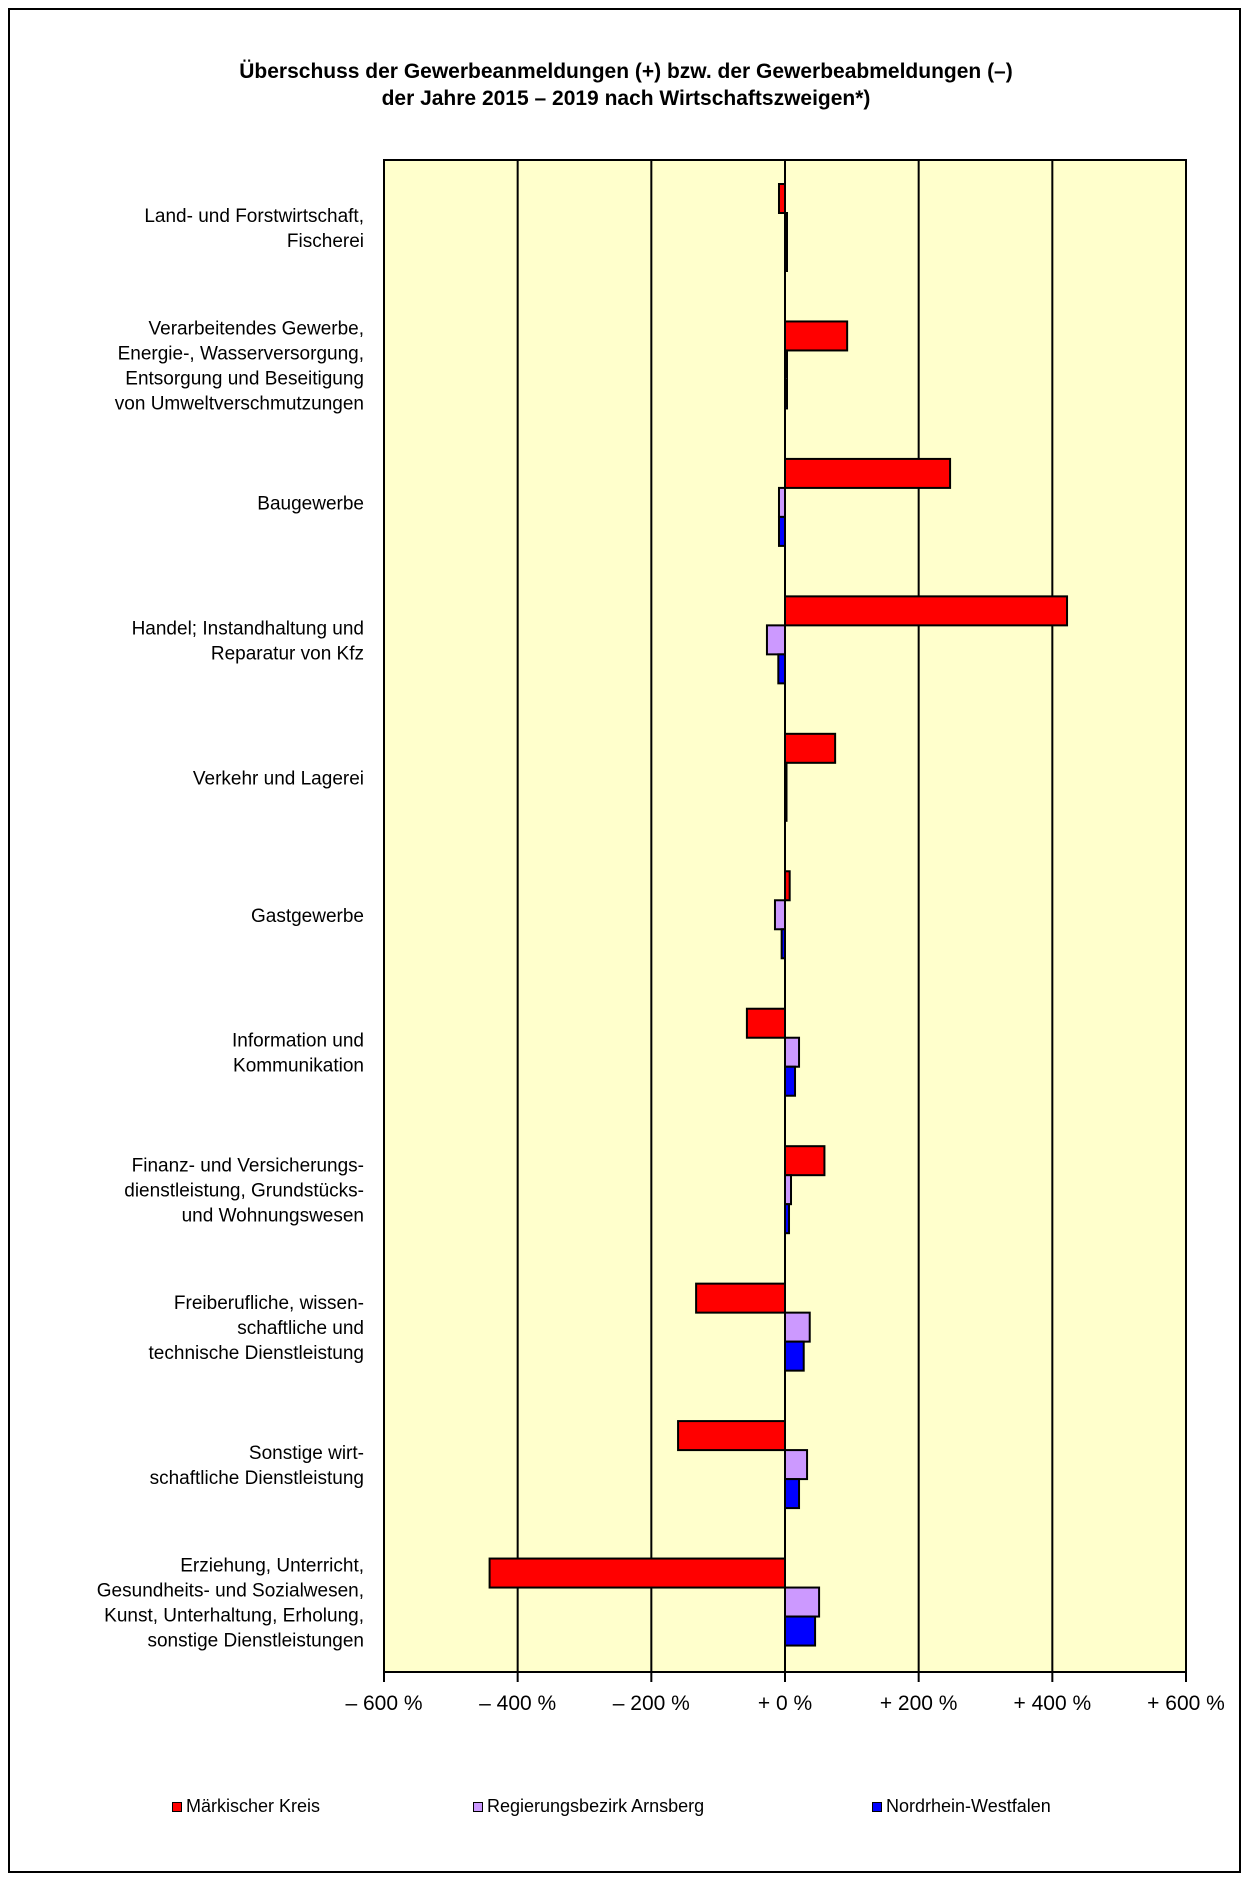 The height and width of the screenshot is (1881, 1252). I want to click on category-label: von Umweltverschmutzungen, so click(239, 403).